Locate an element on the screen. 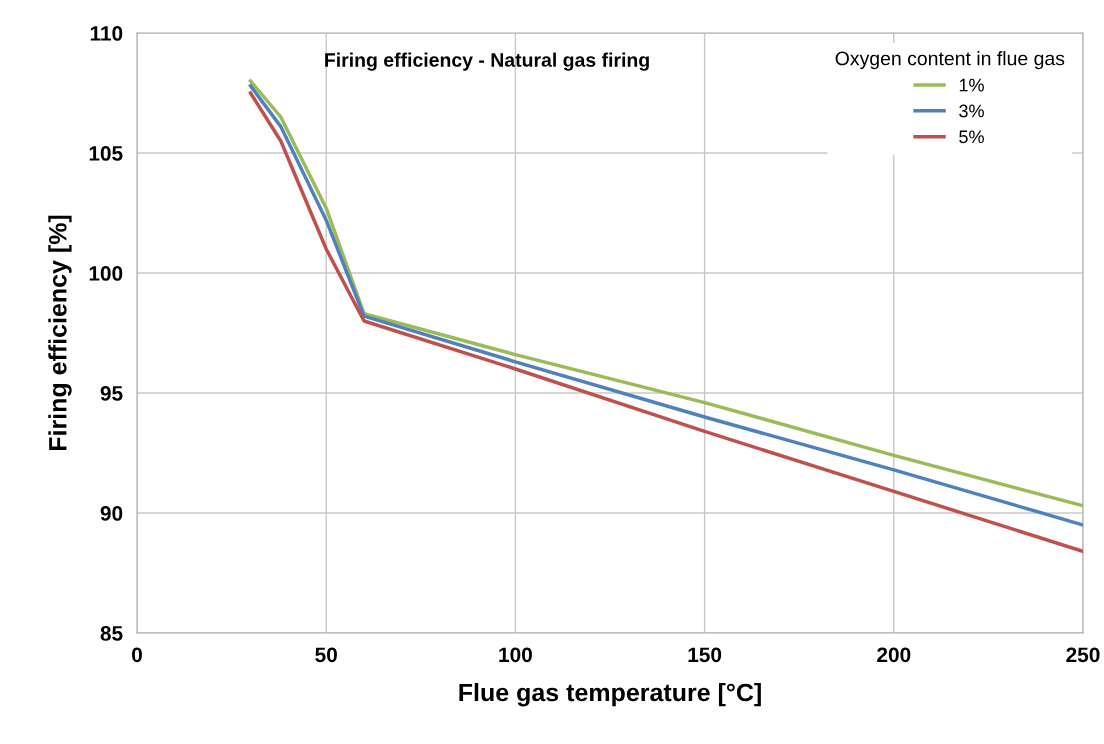  legend-title: Oxygen content in flue gas is located at coordinates (950, 60).